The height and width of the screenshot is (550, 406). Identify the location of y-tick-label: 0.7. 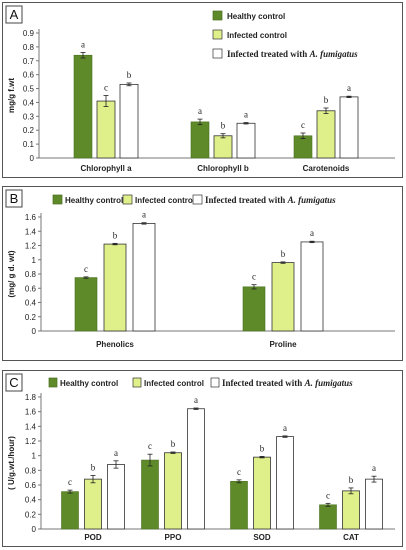
(29, 61).